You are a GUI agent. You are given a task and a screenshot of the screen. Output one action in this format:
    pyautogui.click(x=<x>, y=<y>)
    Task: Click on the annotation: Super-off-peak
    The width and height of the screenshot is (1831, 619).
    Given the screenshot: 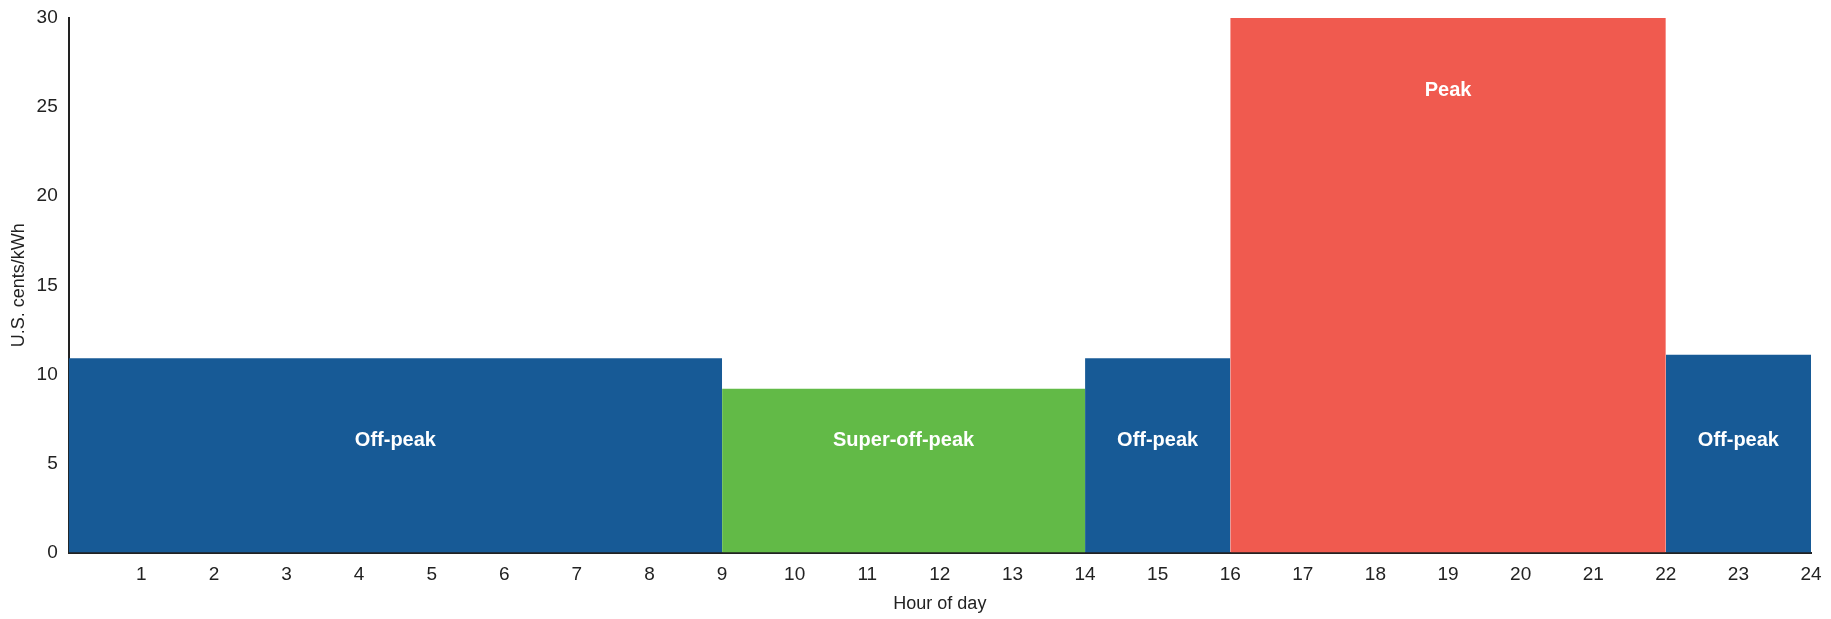 What is the action you would take?
    pyautogui.click(x=904, y=439)
    